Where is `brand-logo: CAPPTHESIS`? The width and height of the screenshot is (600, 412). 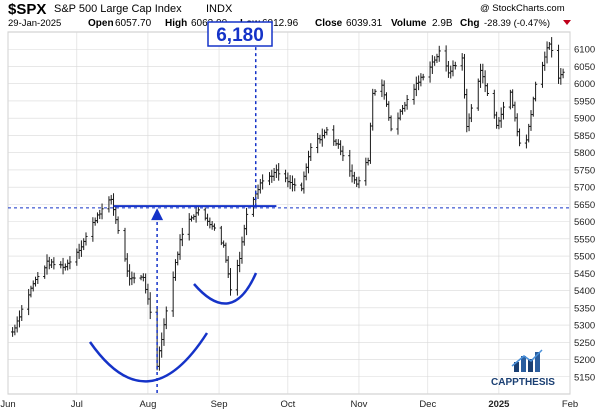
brand-logo: CAPPTHESIS is located at coordinates (523, 368).